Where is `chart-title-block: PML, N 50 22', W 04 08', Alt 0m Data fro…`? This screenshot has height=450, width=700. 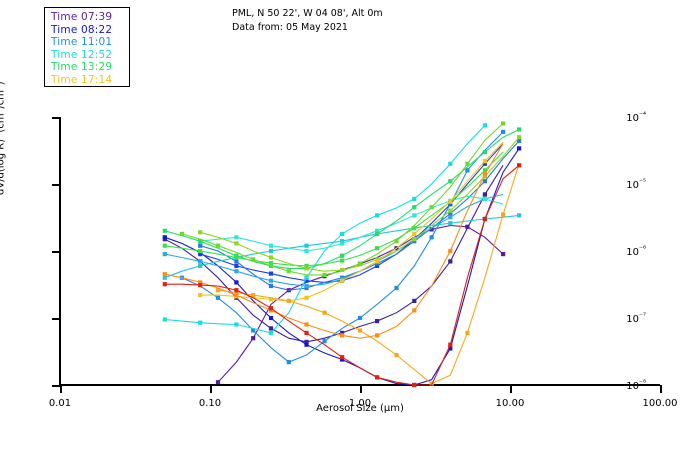
chart-title-block: PML, N 50 22', W 04 08', Alt 0m Data fro… is located at coordinates (307, 21).